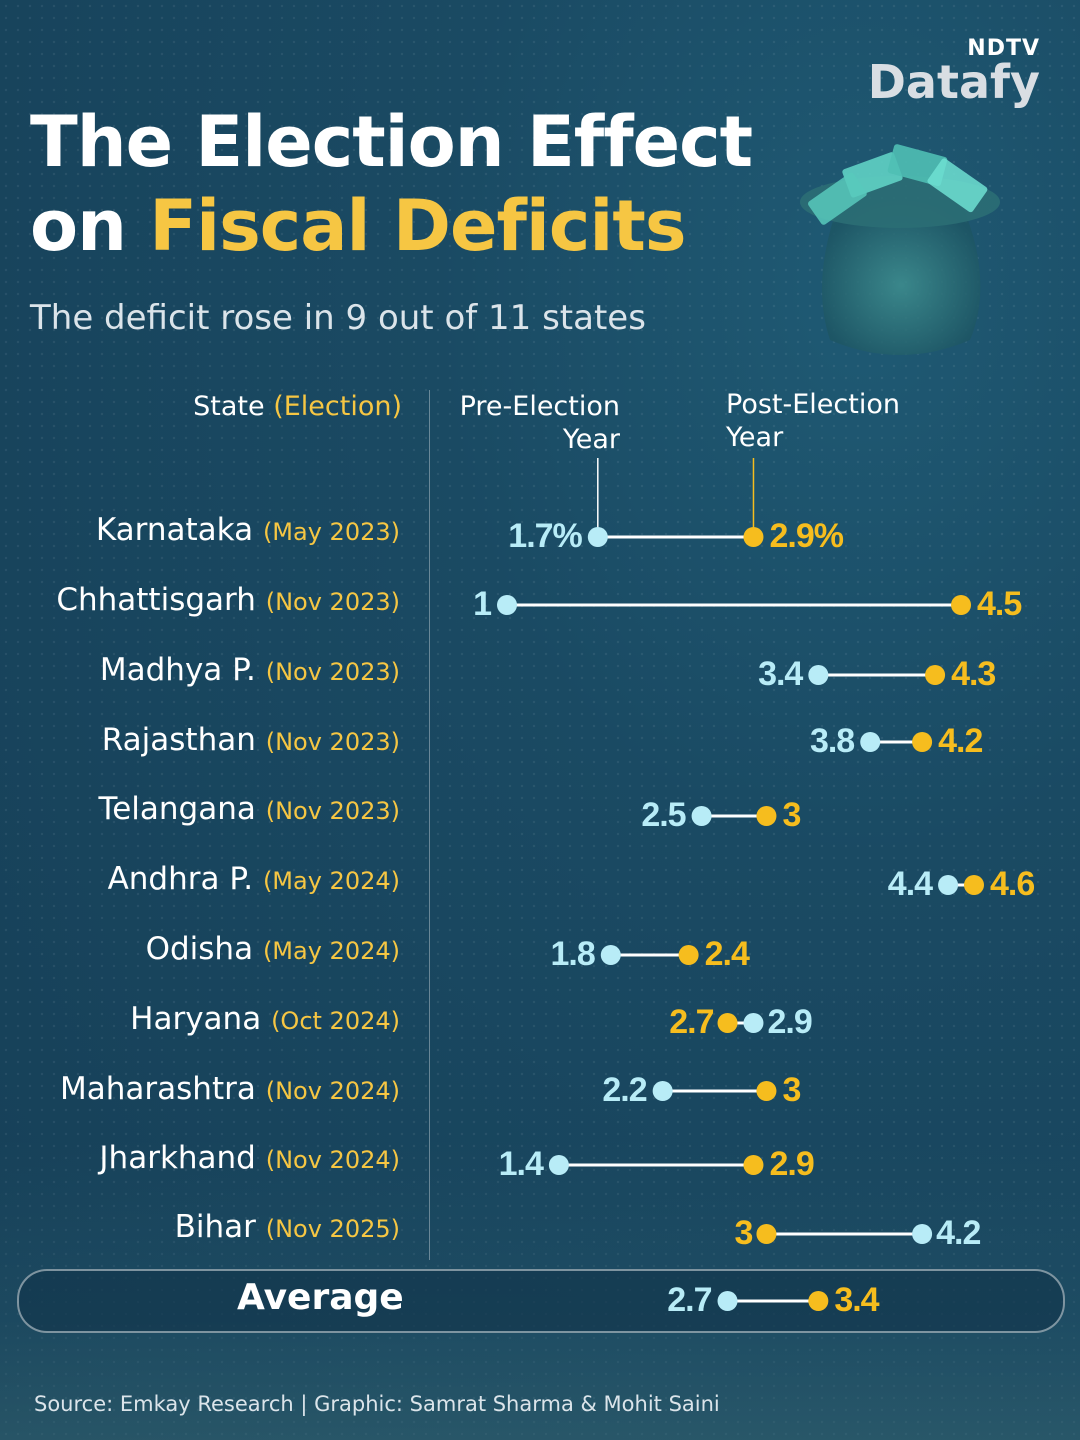 This screenshot has height=1440, width=1080. What do you see at coordinates (691, 1022) in the screenshot?
I see `row-7-post-label: 2.7` at bounding box center [691, 1022].